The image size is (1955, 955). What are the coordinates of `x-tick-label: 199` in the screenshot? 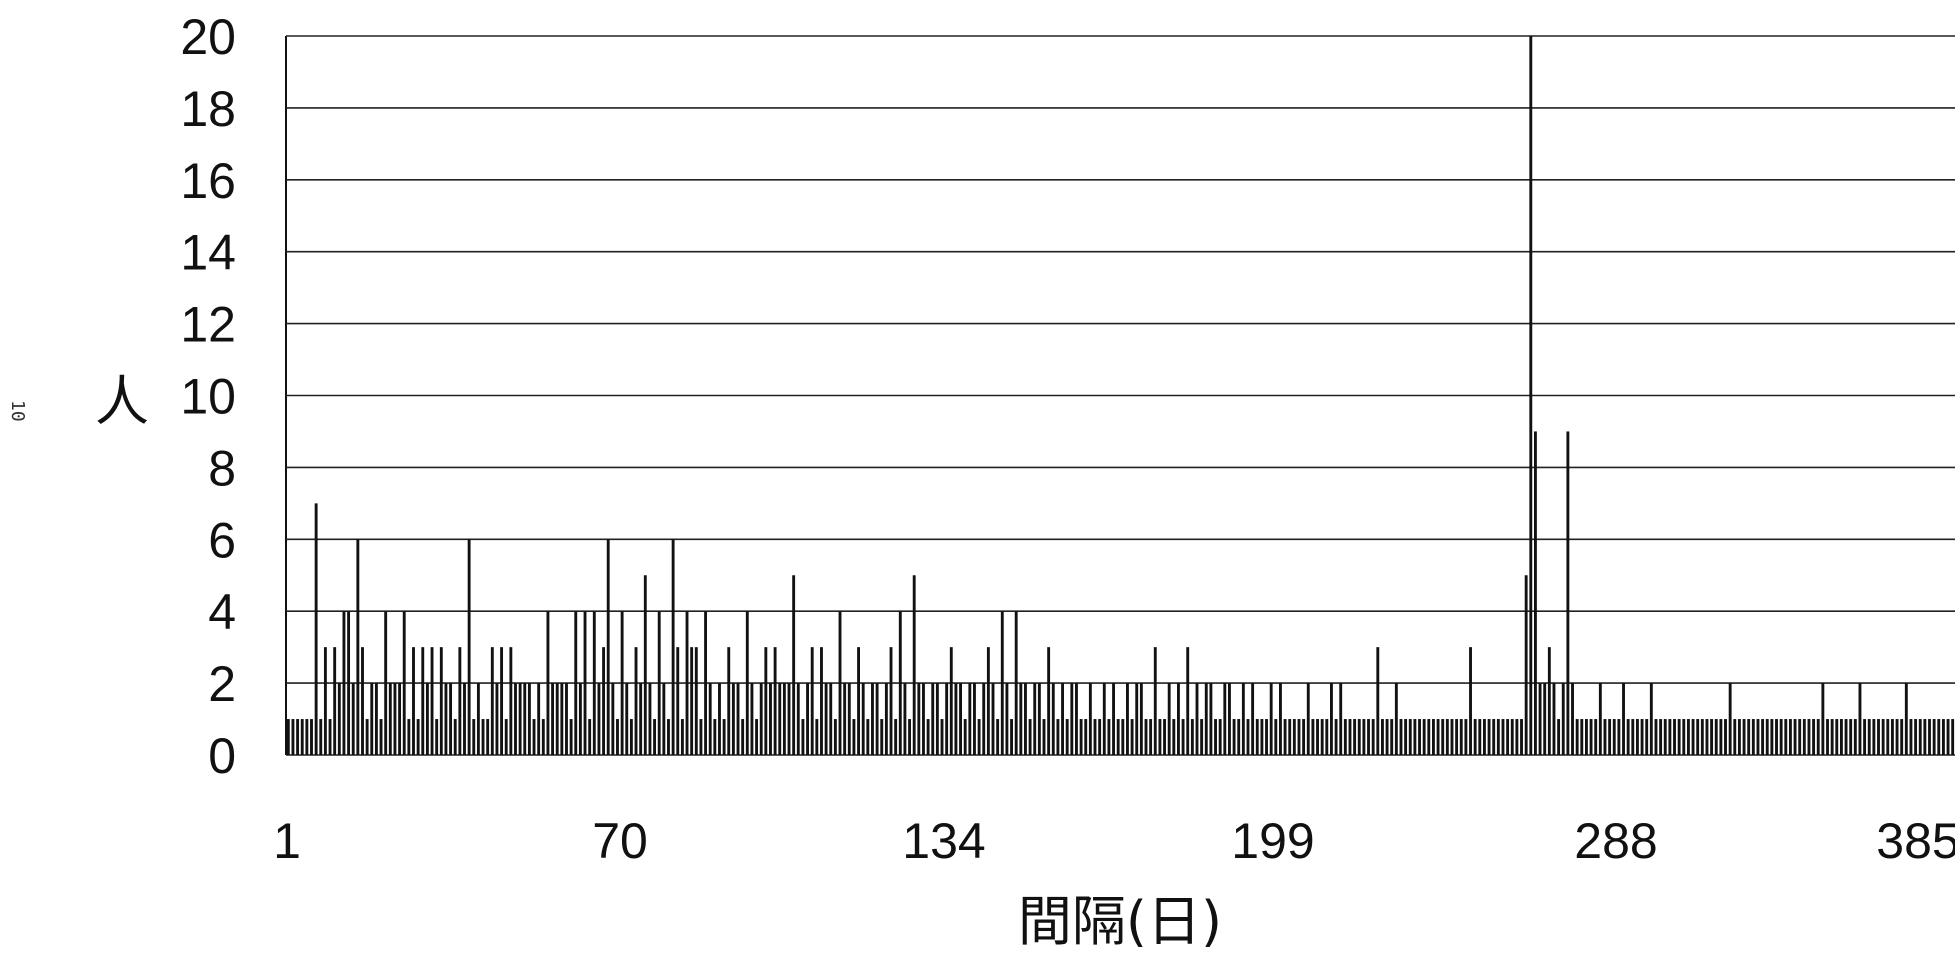 It's located at (1272, 841).